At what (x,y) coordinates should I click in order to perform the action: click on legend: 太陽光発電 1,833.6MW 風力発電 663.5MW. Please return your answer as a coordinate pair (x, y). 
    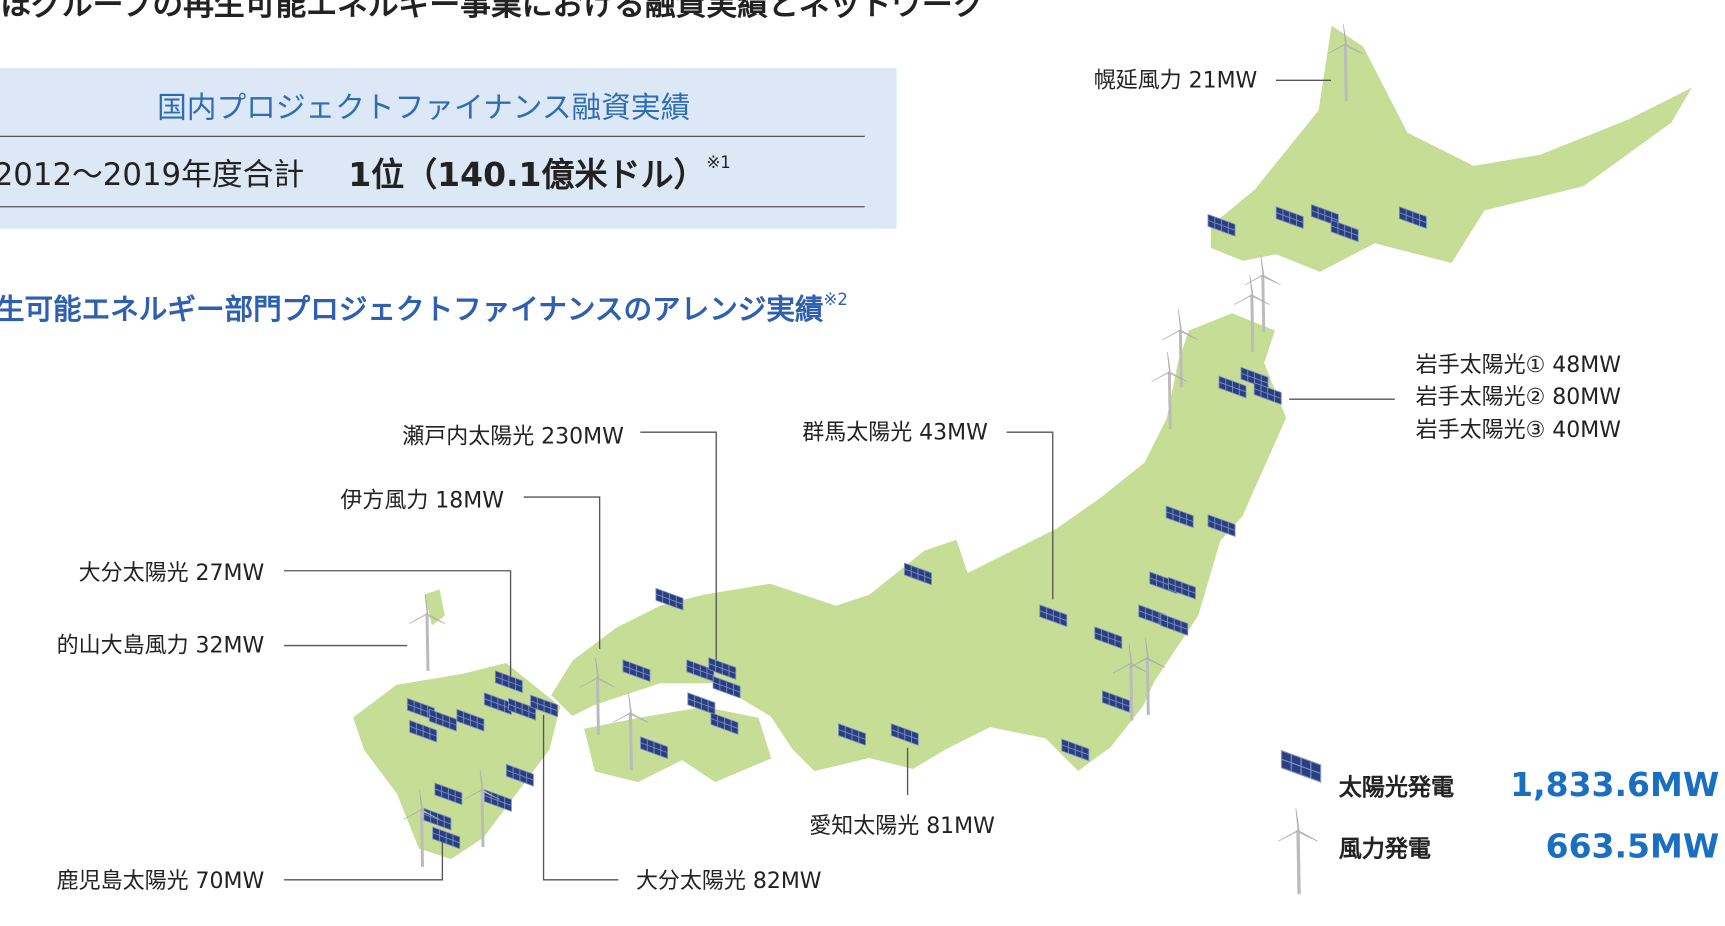
    Looking at the image, I should click on (1529, 815).